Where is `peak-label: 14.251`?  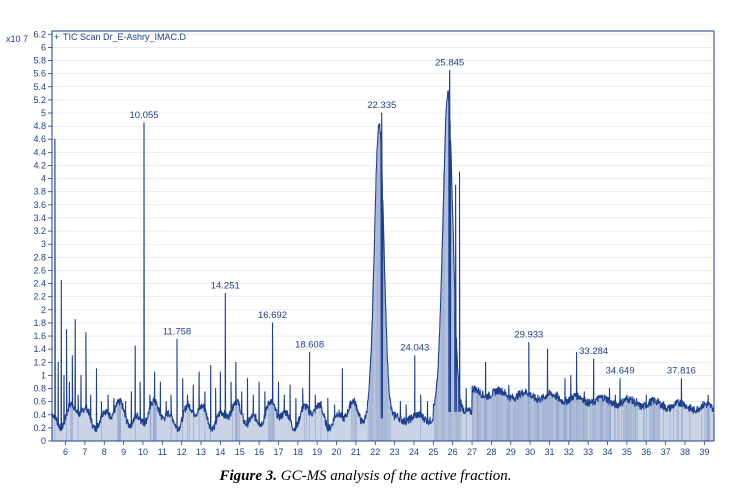 peak-label: 14.251 is located at coordinates (225, 285).